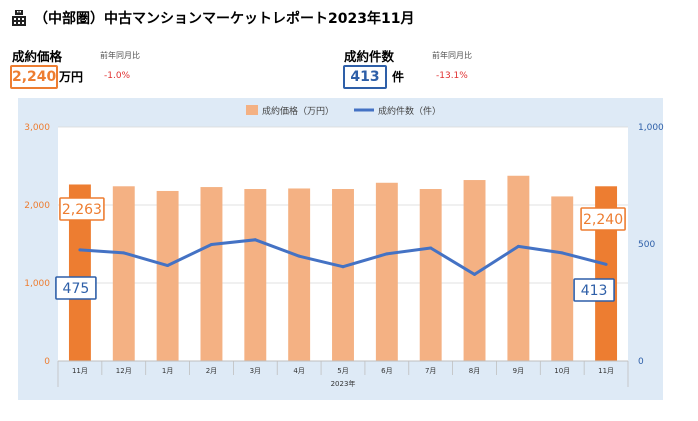 The width and height of the screenshot is (698, 421). What do you see at coordinates (167, 371) in the screenshot?
I see `x-tick-label: 1月` at bounding box center [167, 371].